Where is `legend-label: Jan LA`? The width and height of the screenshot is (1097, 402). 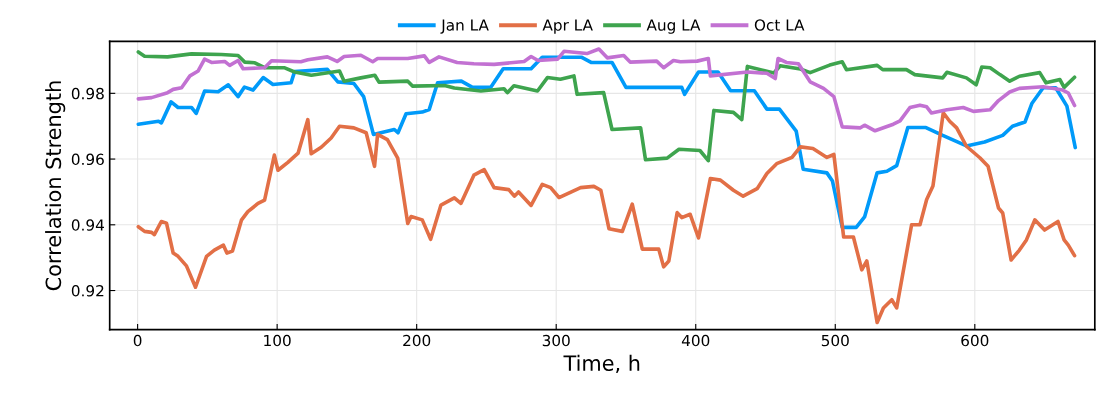 legend-label: Jan LA is located at coordinates (464, 26).